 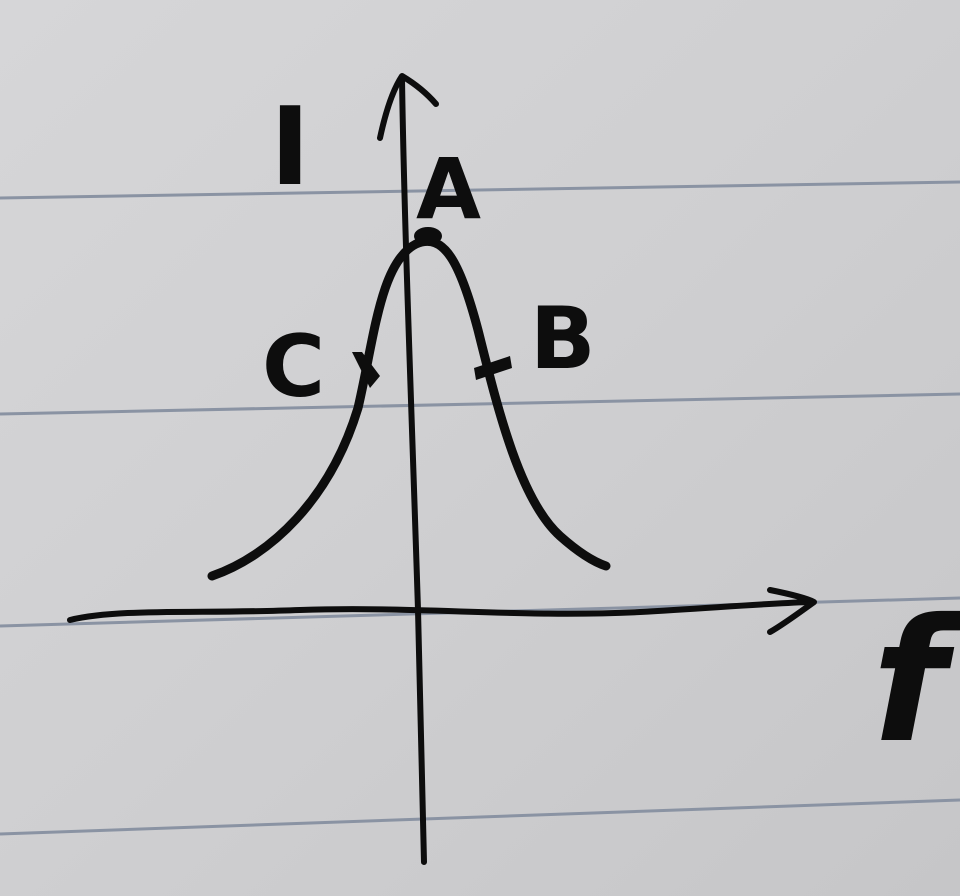 What do you see at coordinates (290, 147) in the screenshot?
I see `y-axis-label: I` at bounding box center [290, 147].